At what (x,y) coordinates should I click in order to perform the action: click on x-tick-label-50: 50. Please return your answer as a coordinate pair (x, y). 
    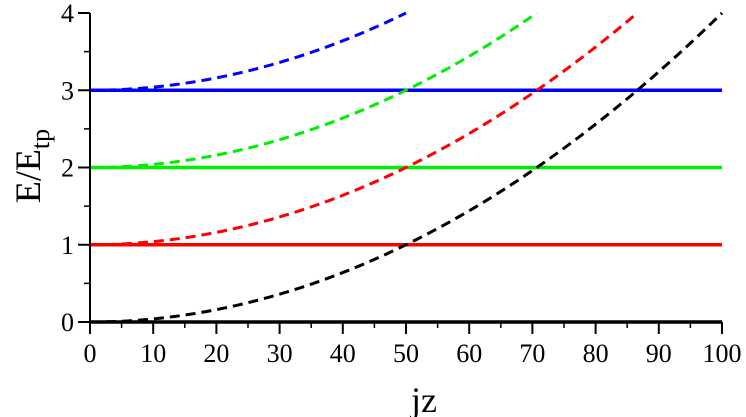
    Looking at the image, I should click on (406, 353).